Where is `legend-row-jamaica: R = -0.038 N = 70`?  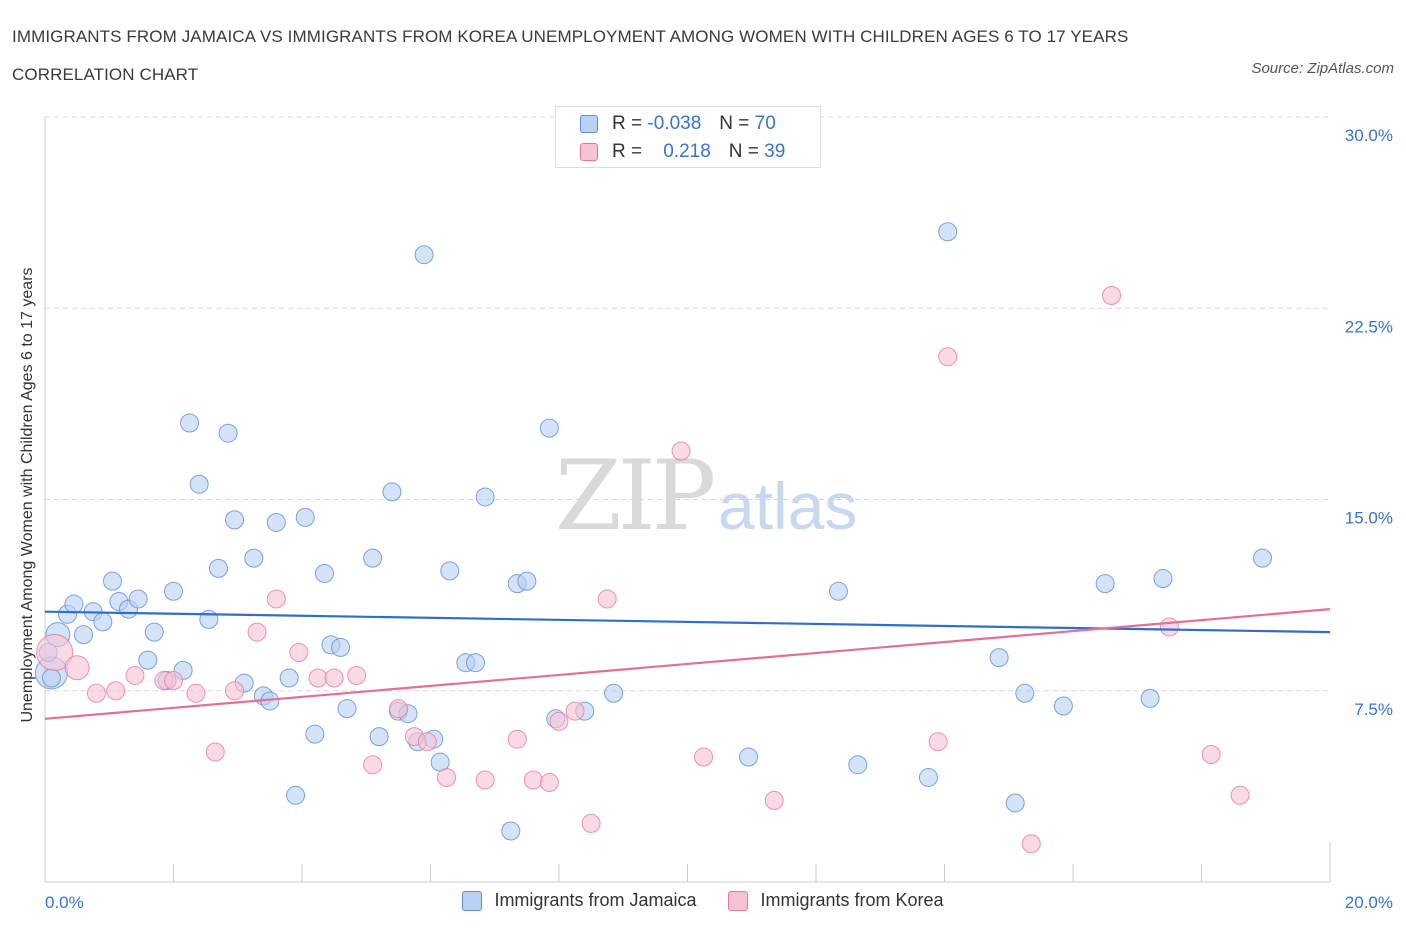 legend-row-jamaica: R = -0.038 N = 70 is located at coordinates (678, 124).